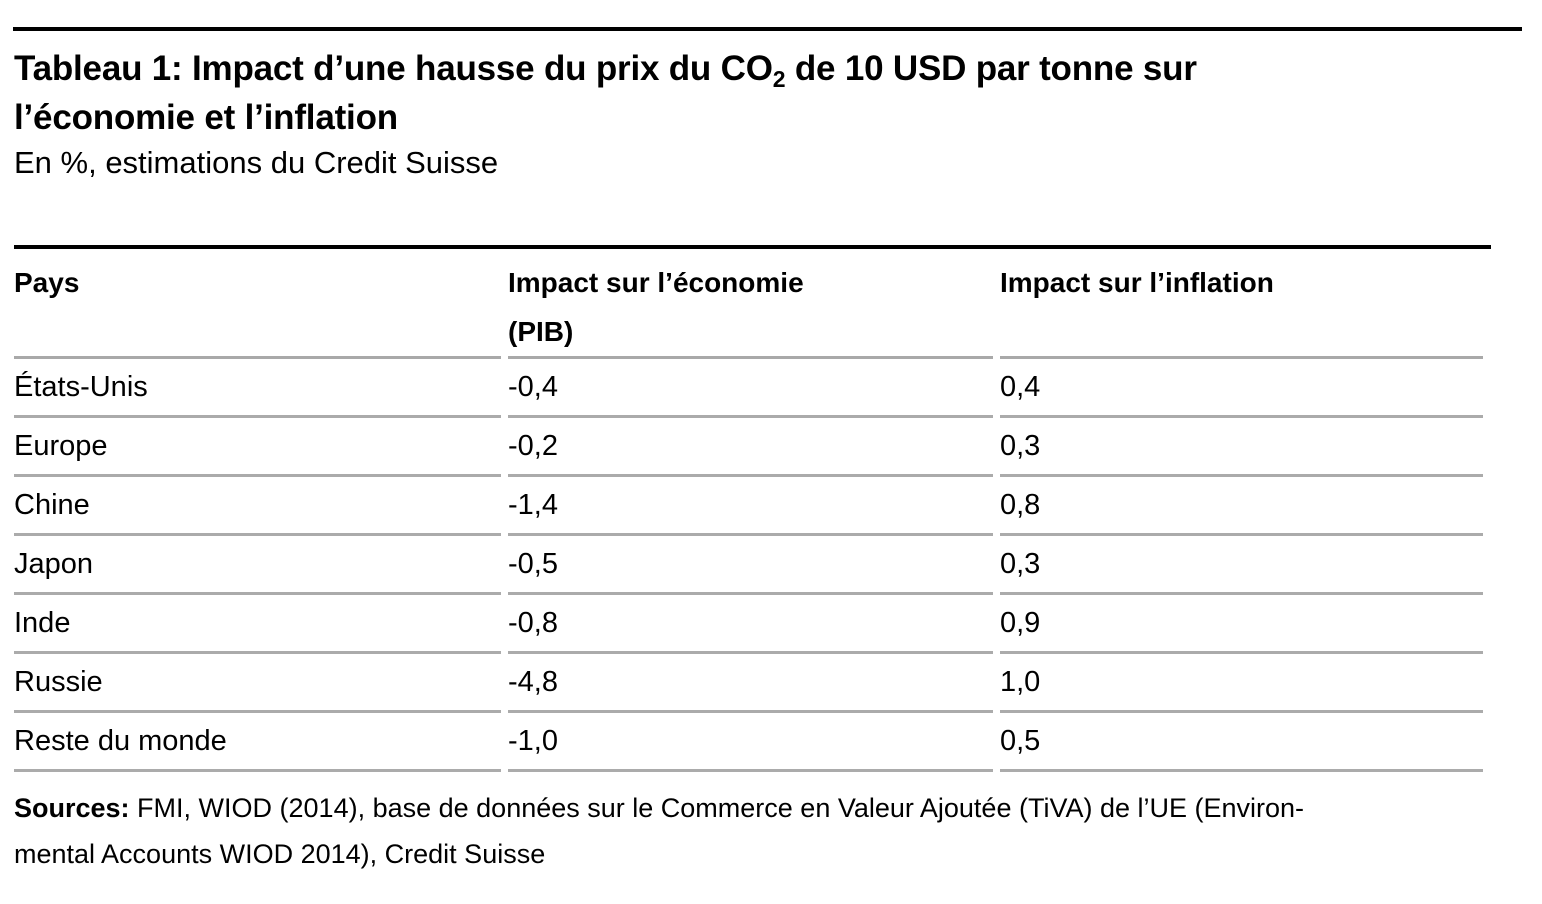  I want to click on column-header-economie-line2: (PIB), so click(541, 331).